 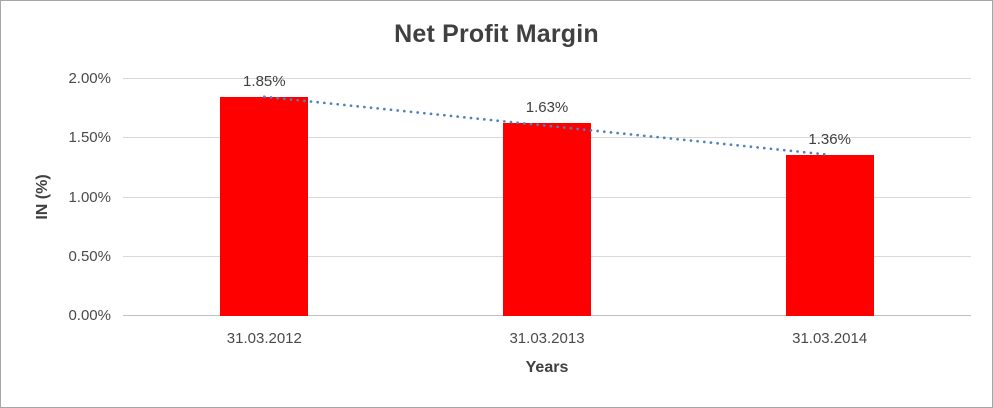 I want to click on trendline, so click(x=547, y=126).